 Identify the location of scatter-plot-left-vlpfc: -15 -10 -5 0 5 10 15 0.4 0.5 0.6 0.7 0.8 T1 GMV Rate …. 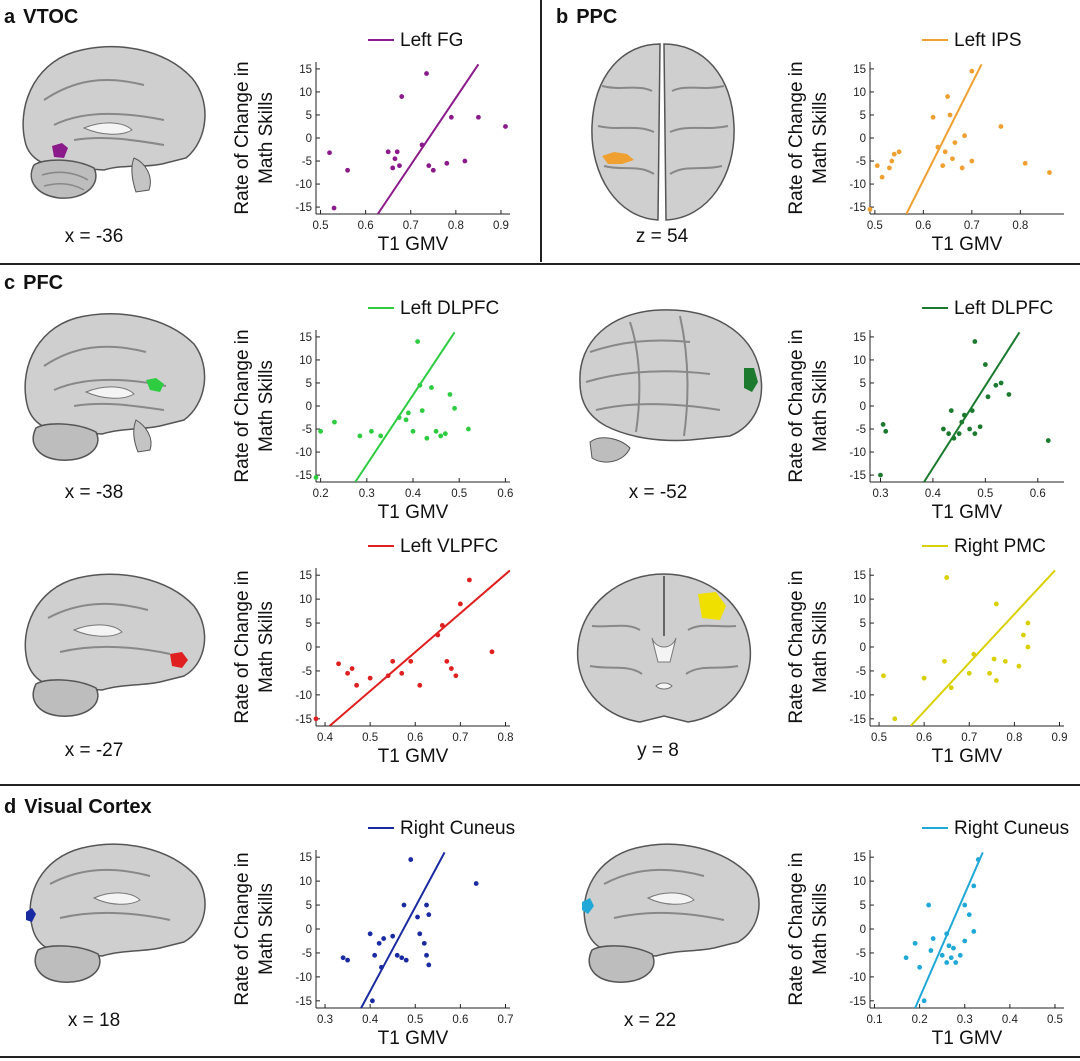
(372, 651).